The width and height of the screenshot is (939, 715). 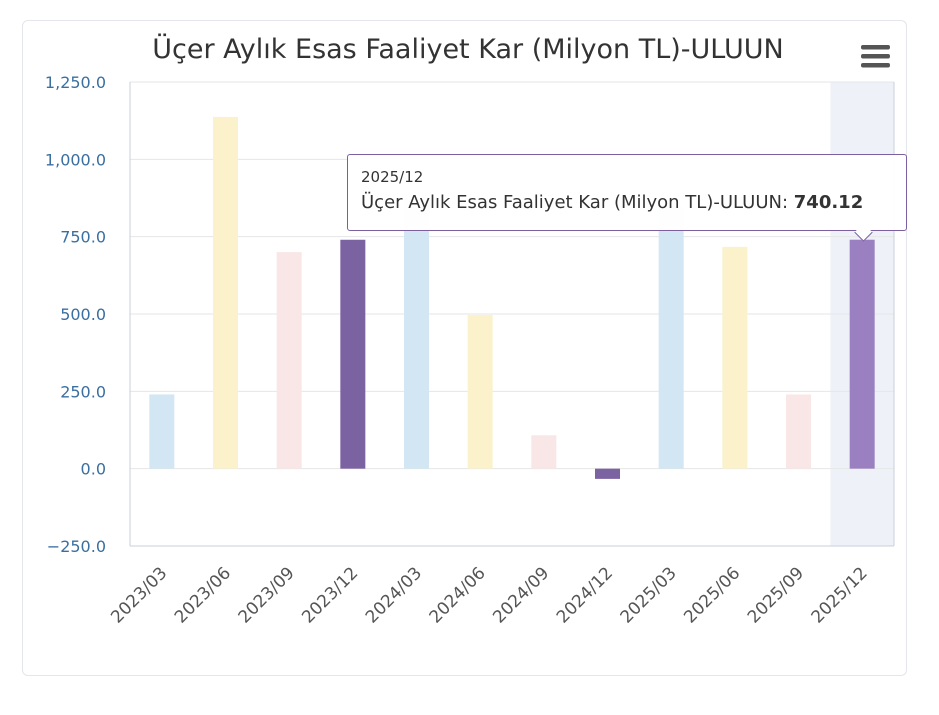 I want to click on x-tick-label: 2024/03, so click(x=394, y=595).